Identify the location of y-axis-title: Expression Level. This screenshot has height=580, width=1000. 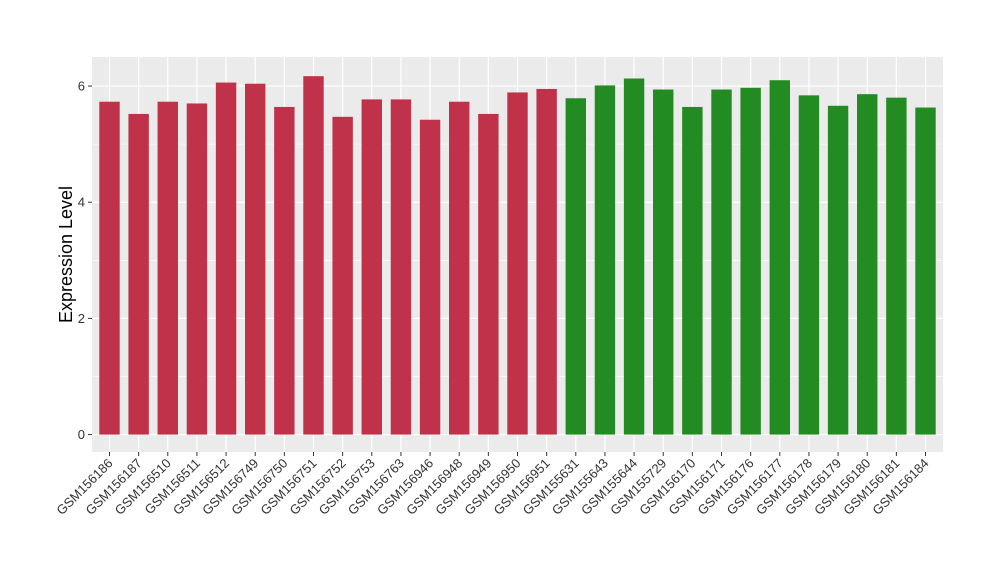
(66, 254).